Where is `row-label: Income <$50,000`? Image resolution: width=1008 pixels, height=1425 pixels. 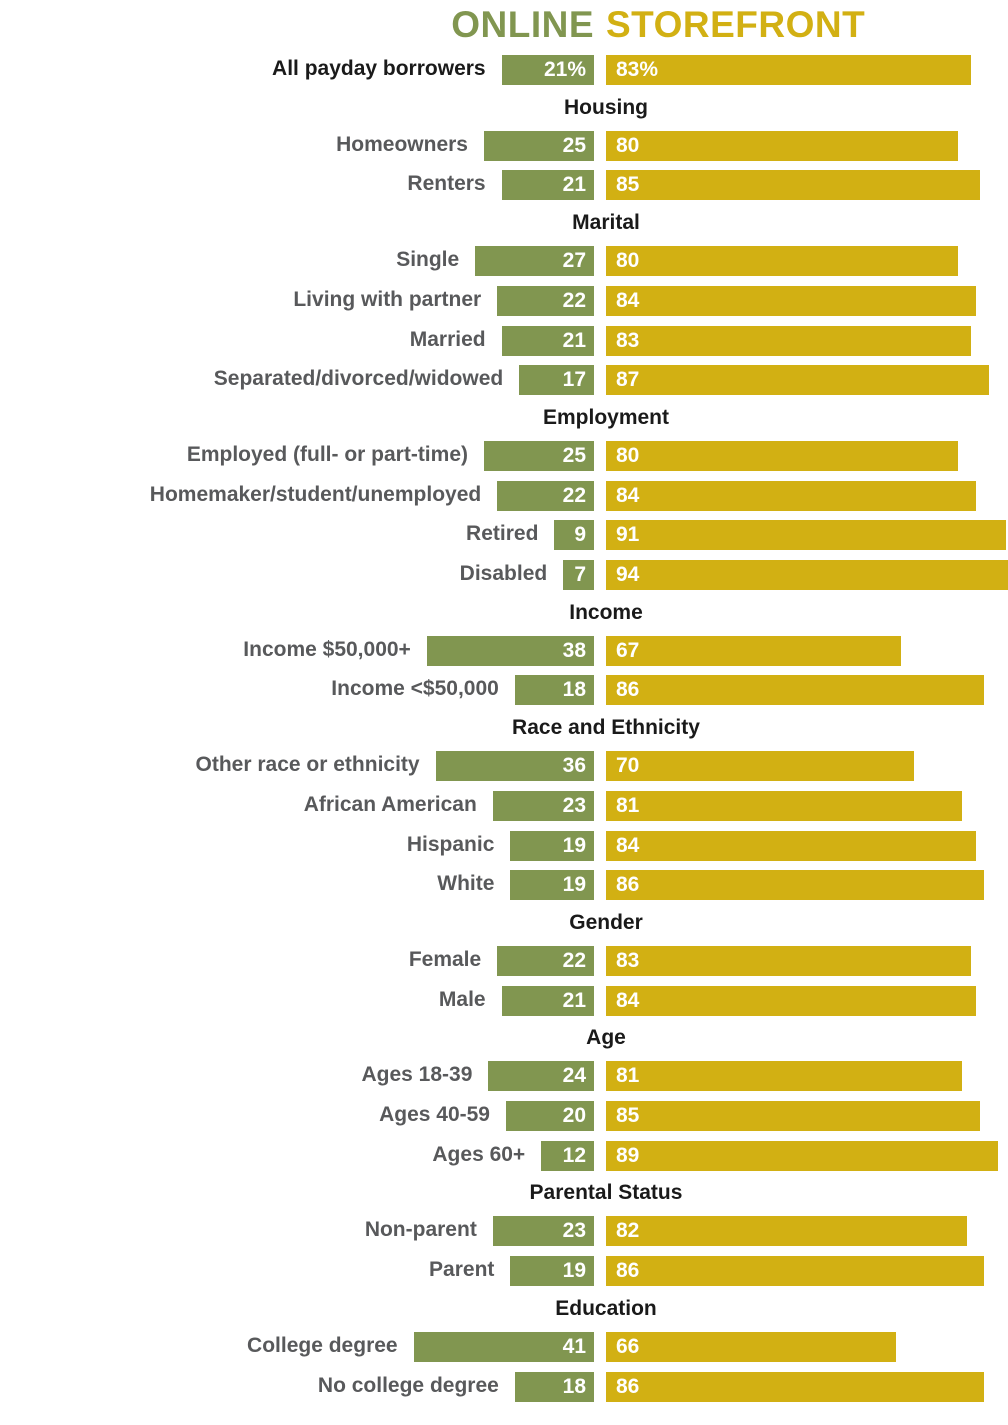 row-label: Income <$50,000 is located at coordinates (415, 689).